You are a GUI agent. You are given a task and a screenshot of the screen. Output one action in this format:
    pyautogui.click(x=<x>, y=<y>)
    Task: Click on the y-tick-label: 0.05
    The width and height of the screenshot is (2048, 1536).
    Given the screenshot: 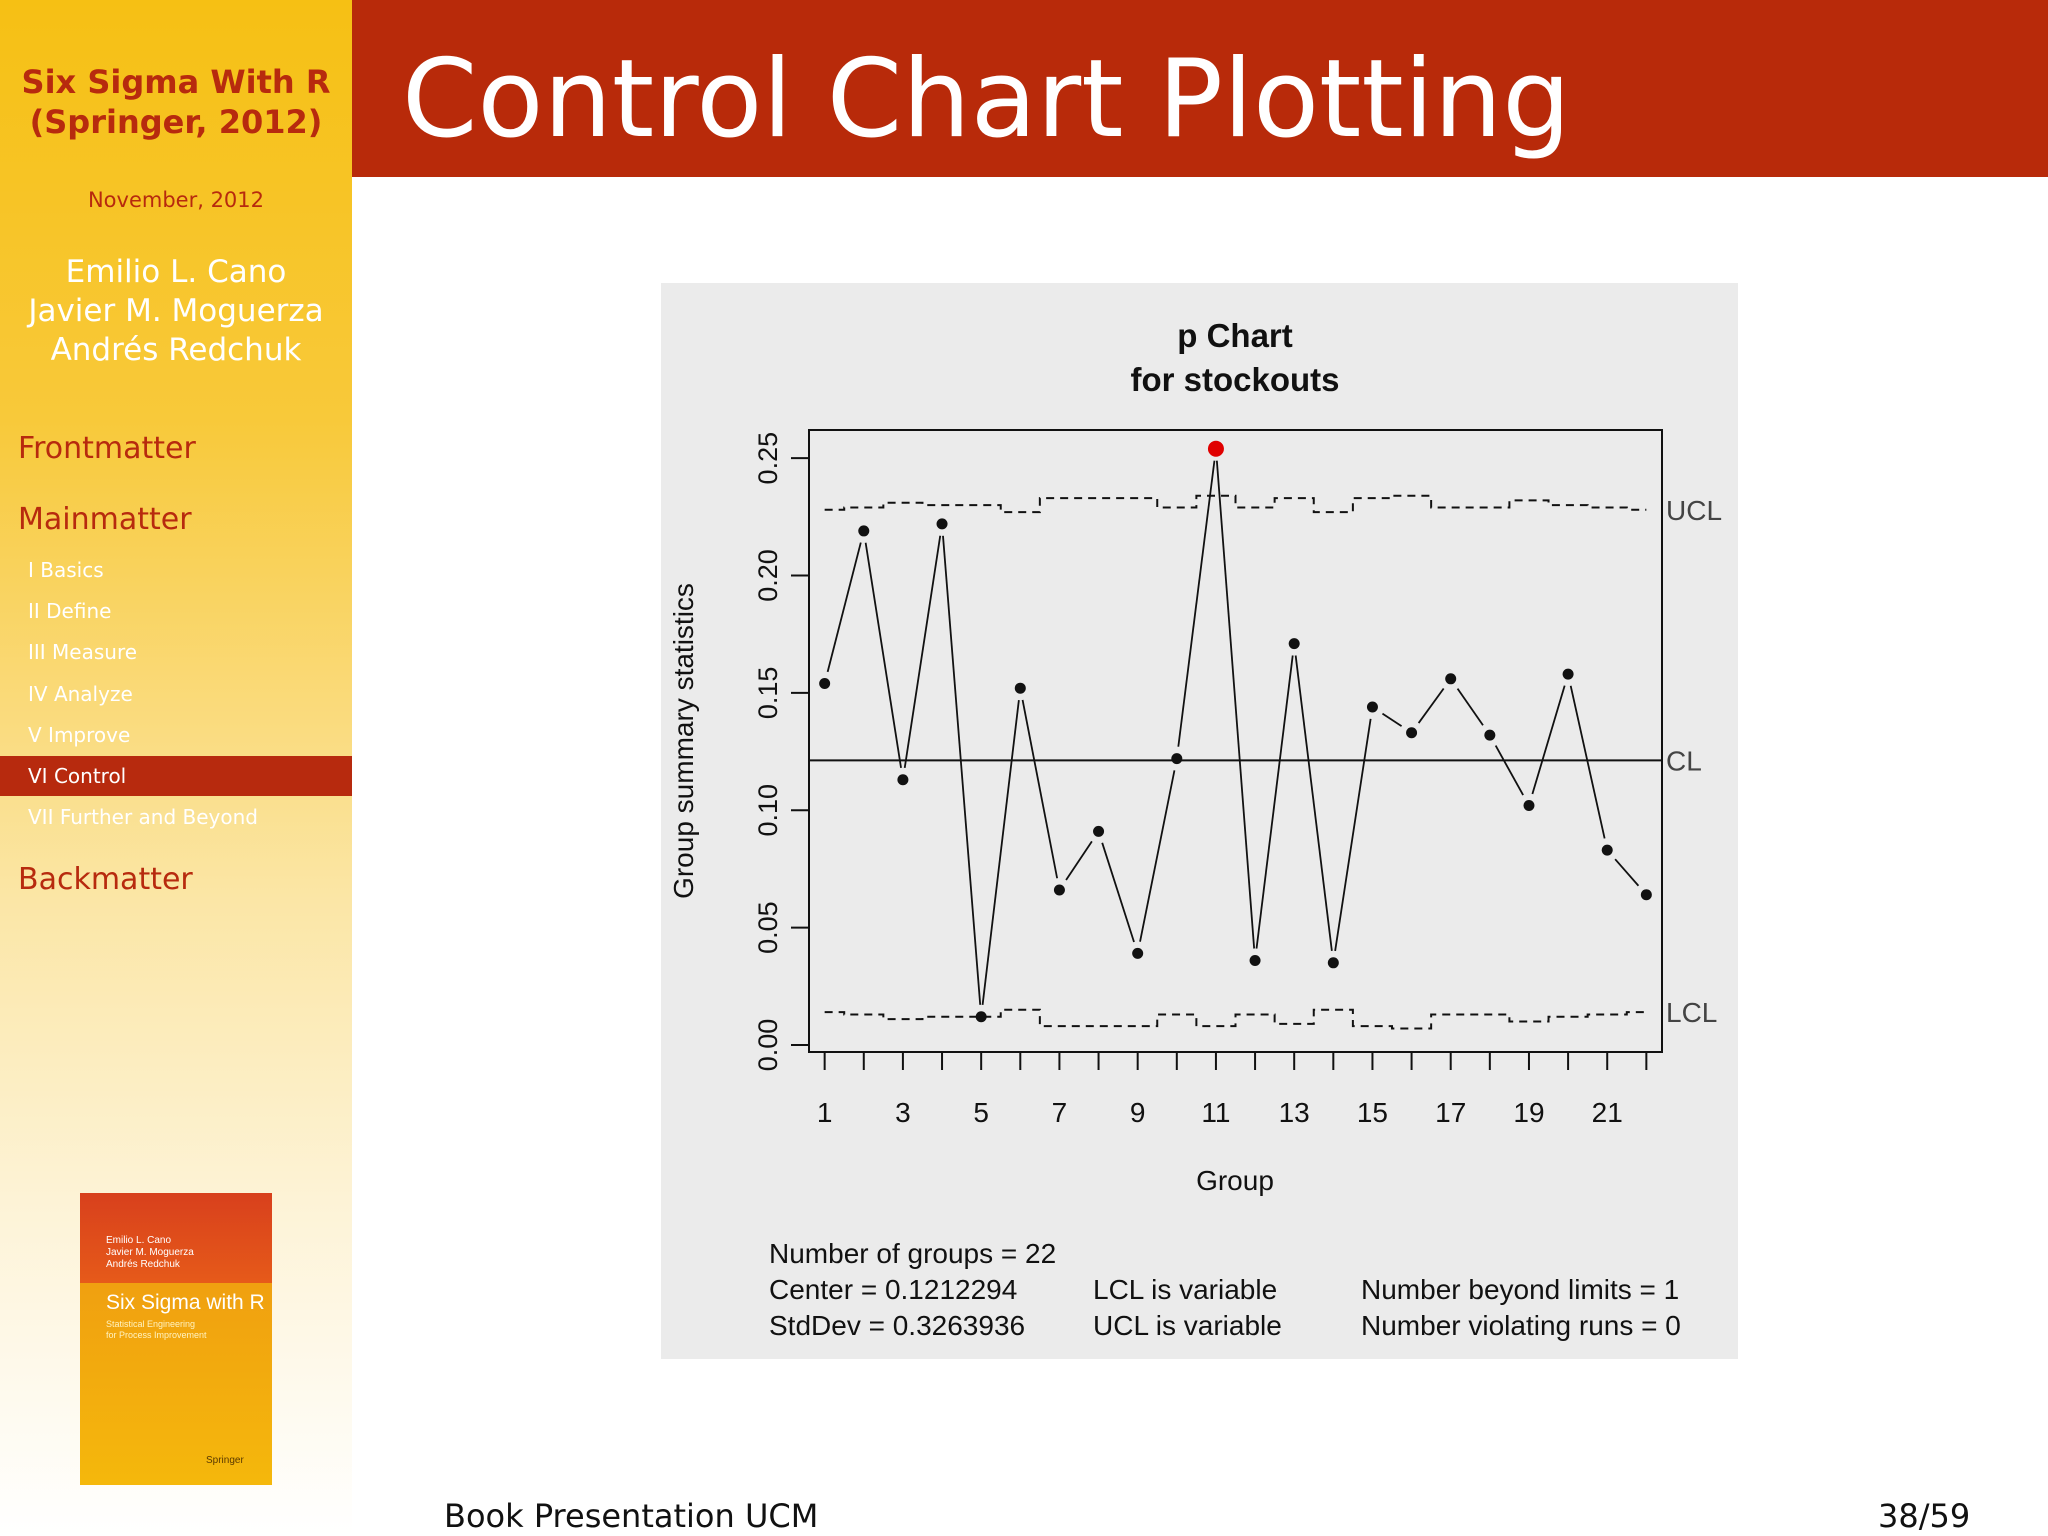 What is the action you would take?
    pyautogui.click(x=768, y=927)
    